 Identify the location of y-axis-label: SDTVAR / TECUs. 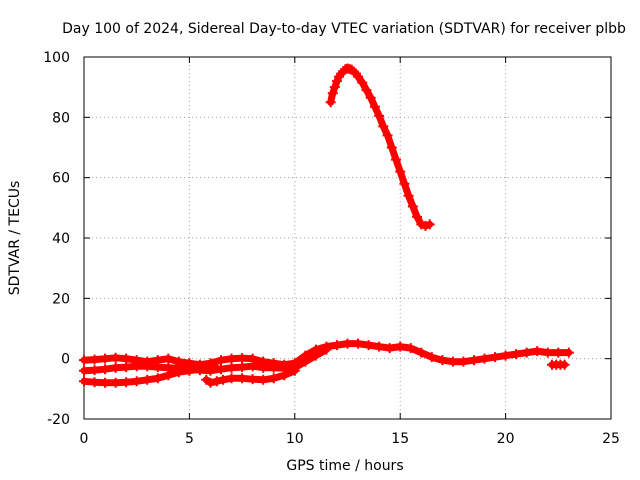
(15, 238).